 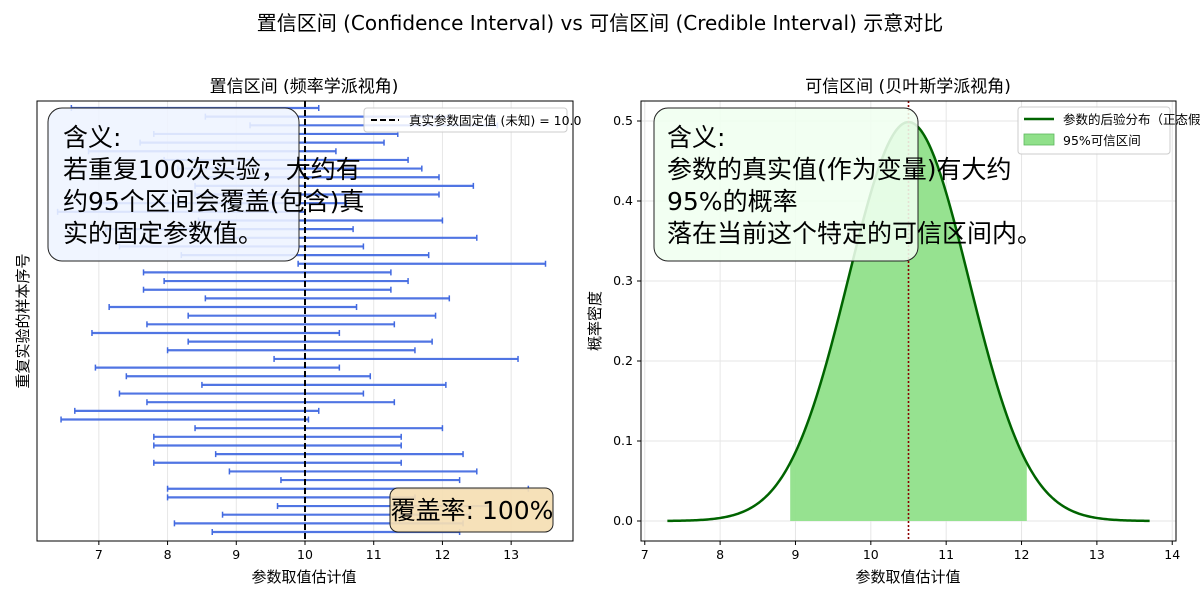 What do you see at coordinates (854, 233) in the screenshot?
I see `annotation-line: 落在当前这个特定的可信区间内。` at bounding box center [854, 233].